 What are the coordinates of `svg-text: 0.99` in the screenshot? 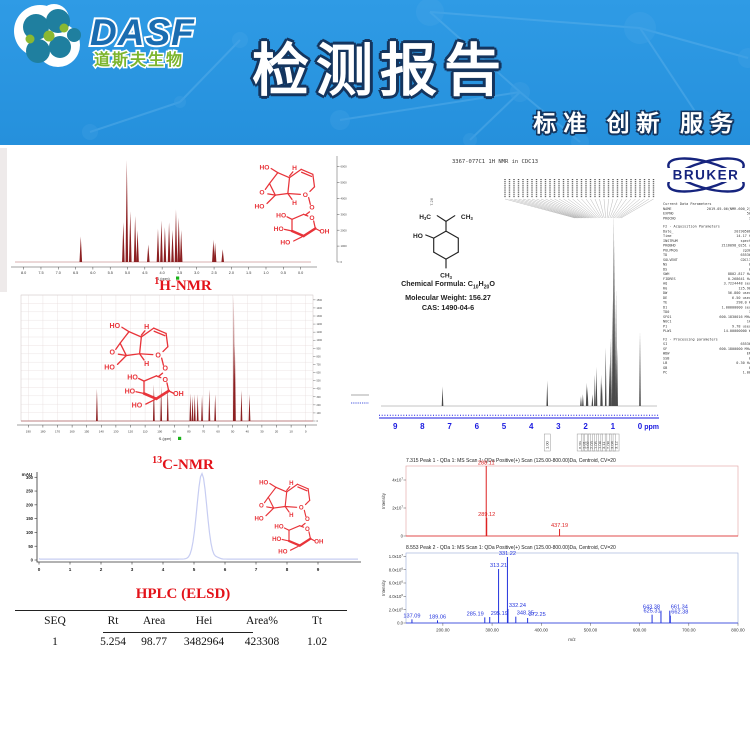 It's located at (579, 444).